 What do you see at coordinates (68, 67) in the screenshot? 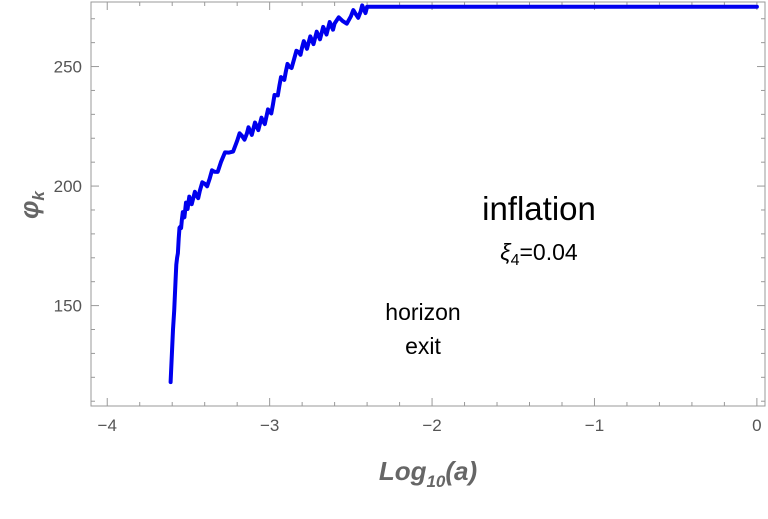
I see `y-tick-label: 250` at bounding box center [68, 67].